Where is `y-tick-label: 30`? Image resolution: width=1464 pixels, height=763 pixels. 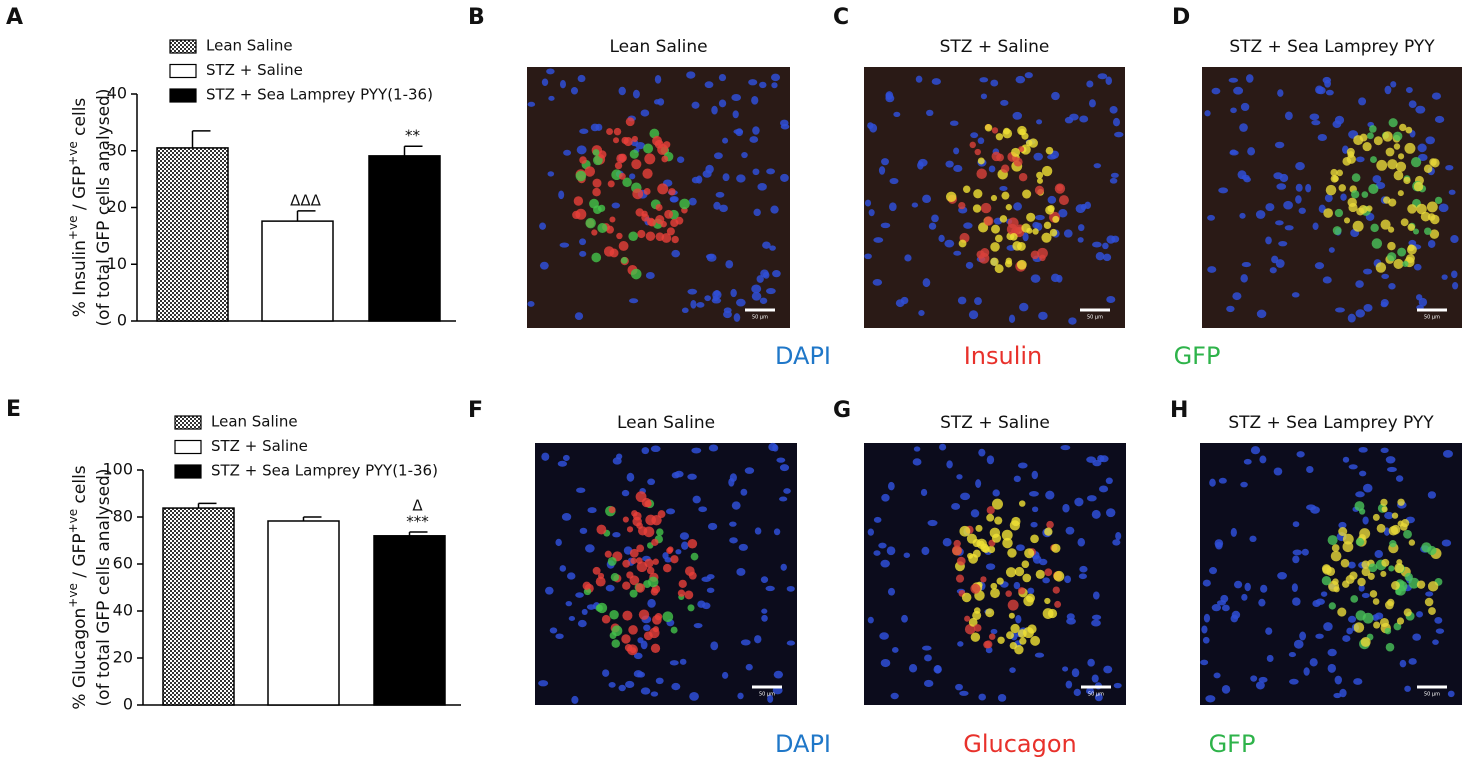 y-tick-label: 30 is located at coordinates (117, 149).